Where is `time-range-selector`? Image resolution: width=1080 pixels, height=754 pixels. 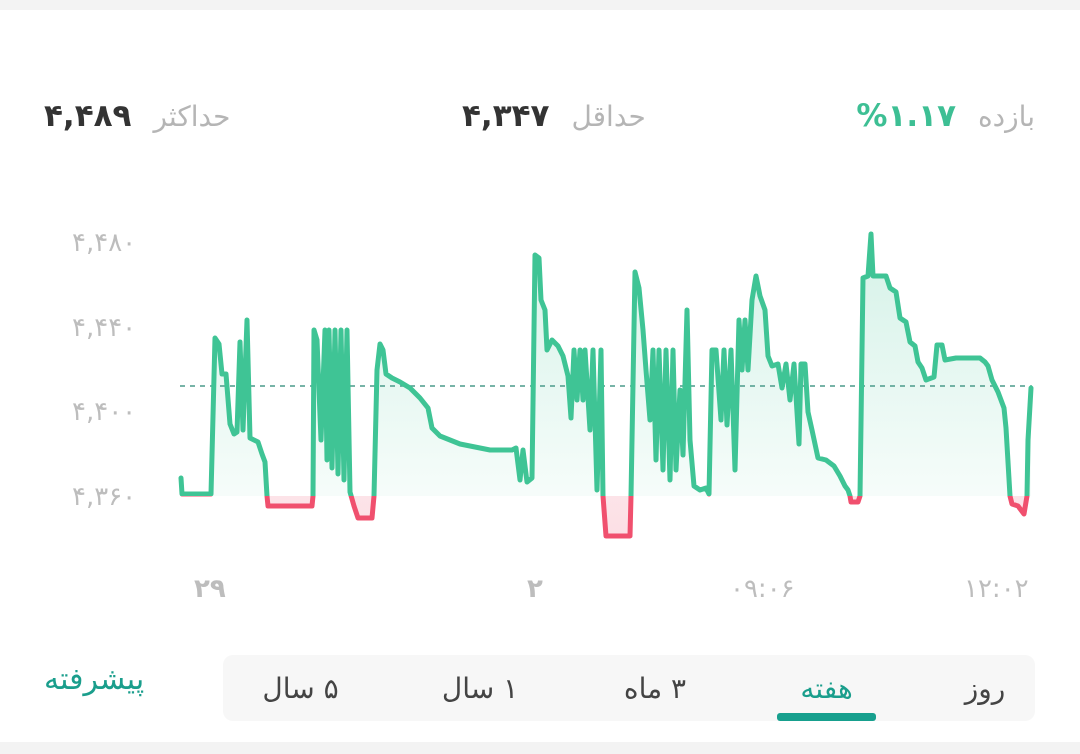 time-range-selector is located at coordinates (629, 688).